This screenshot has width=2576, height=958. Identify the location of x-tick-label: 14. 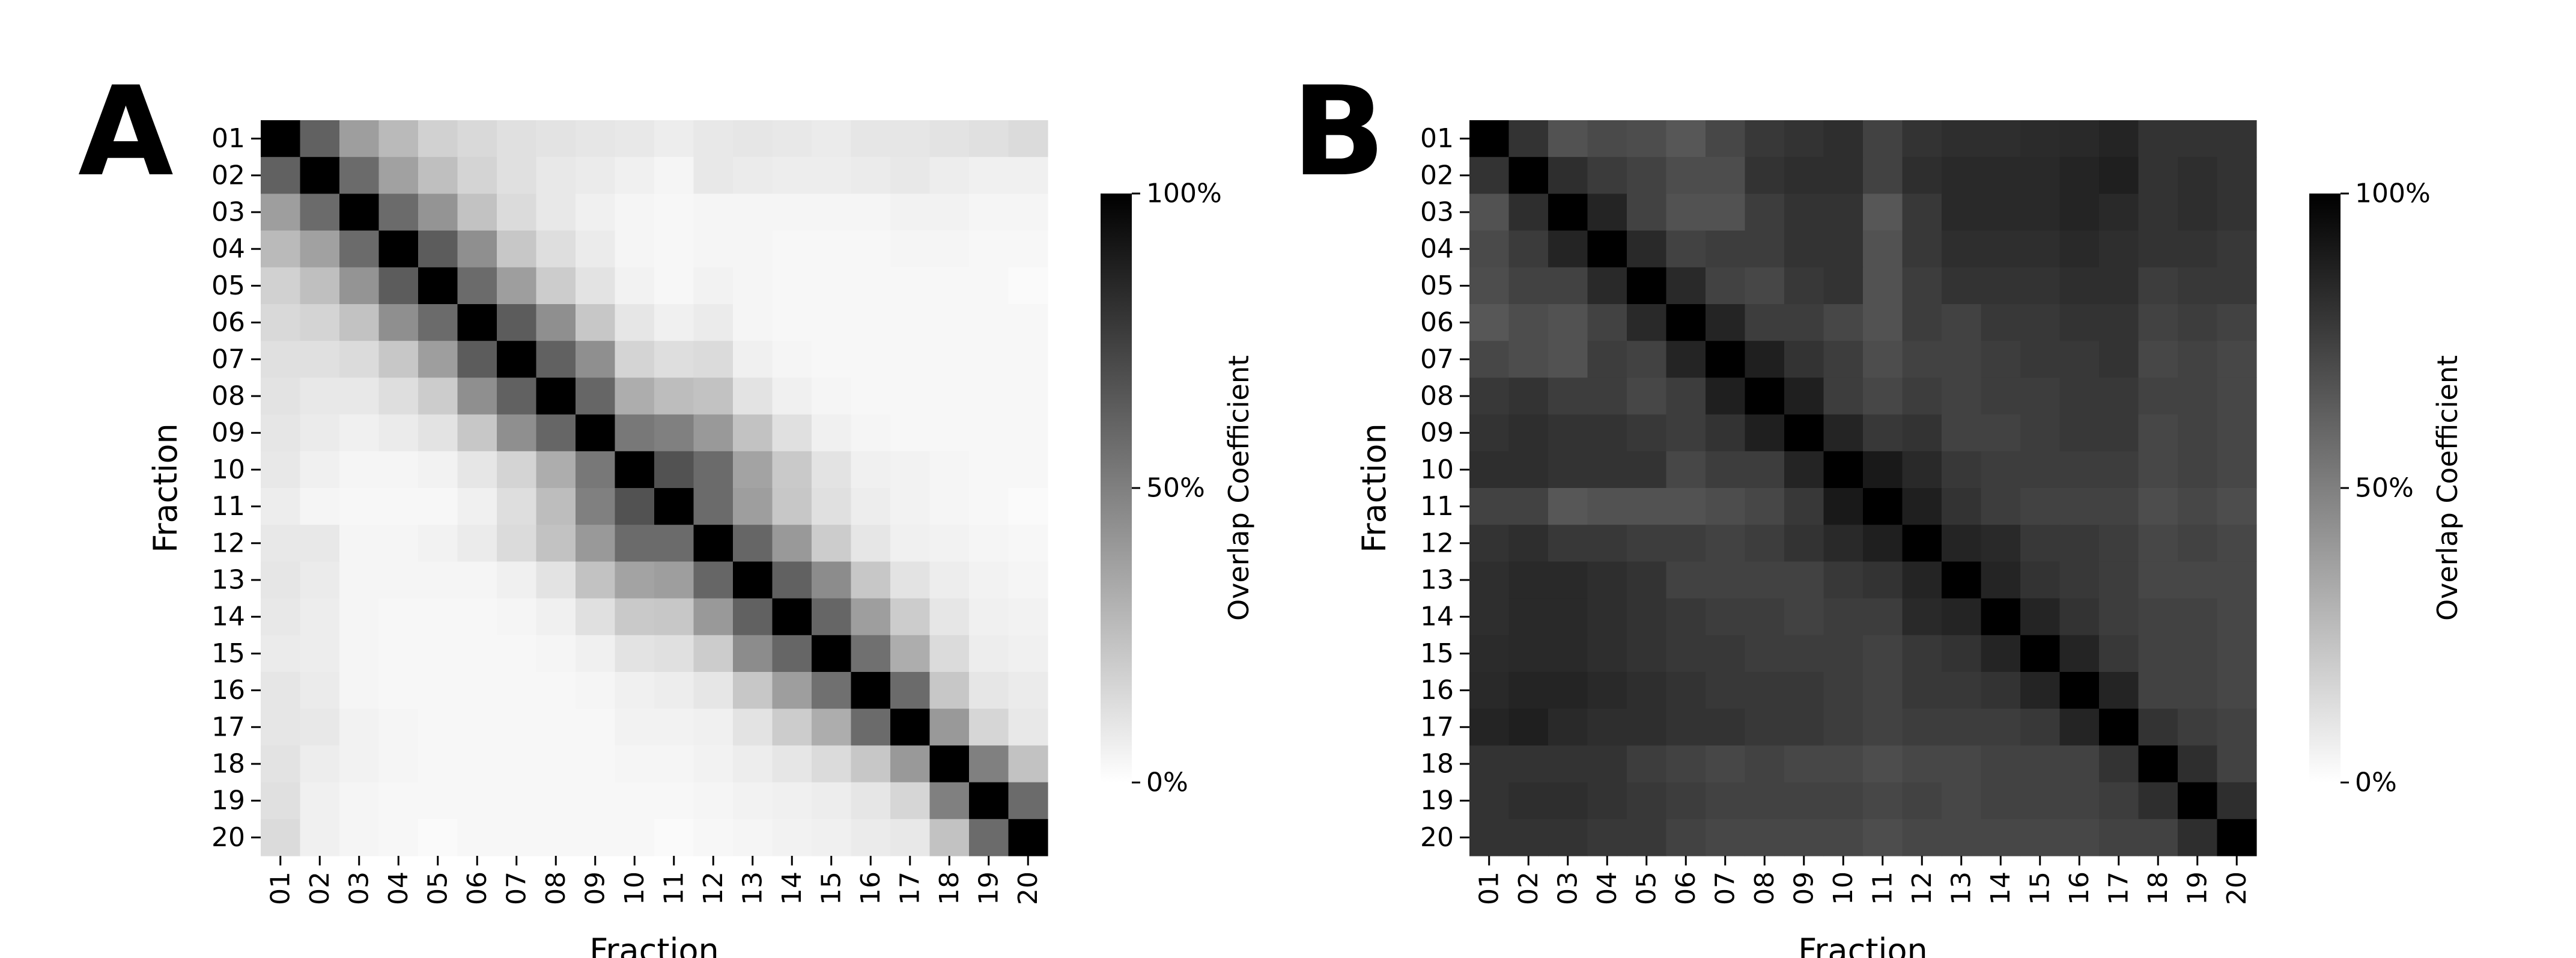
(2001, 888).